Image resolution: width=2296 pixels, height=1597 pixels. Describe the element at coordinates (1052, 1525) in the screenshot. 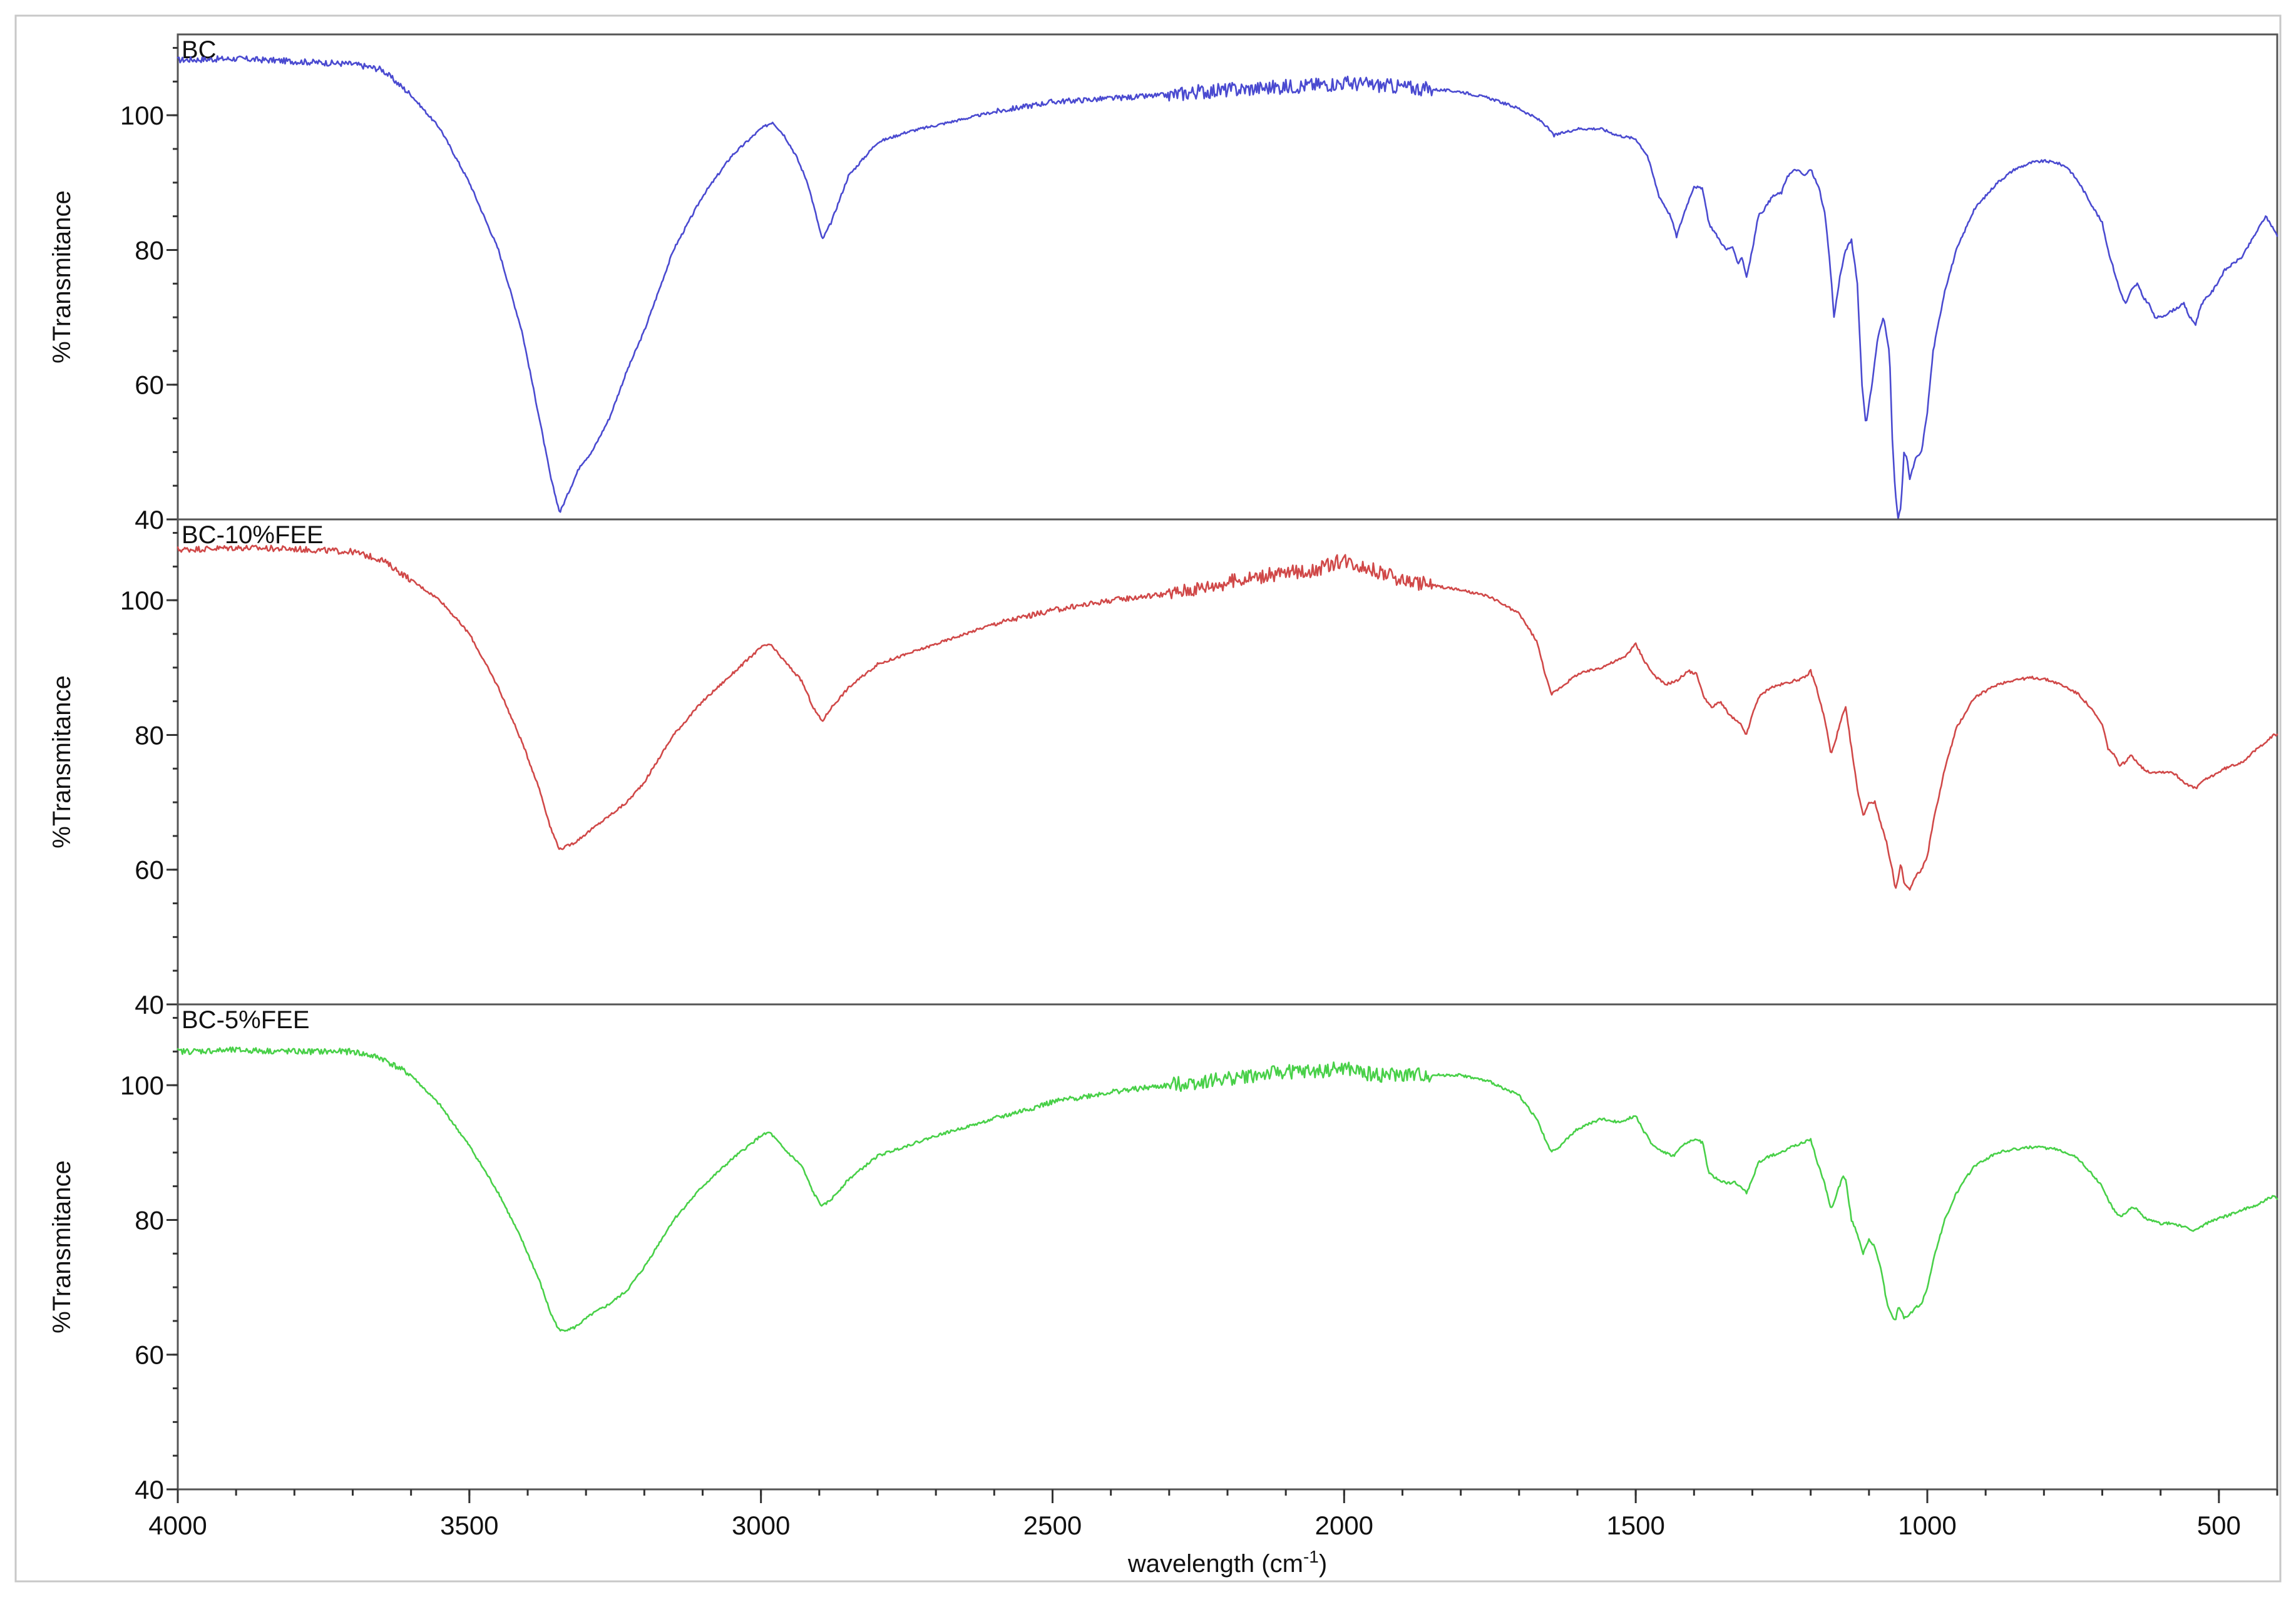

I see `x-tick-label: 2500` at that location.